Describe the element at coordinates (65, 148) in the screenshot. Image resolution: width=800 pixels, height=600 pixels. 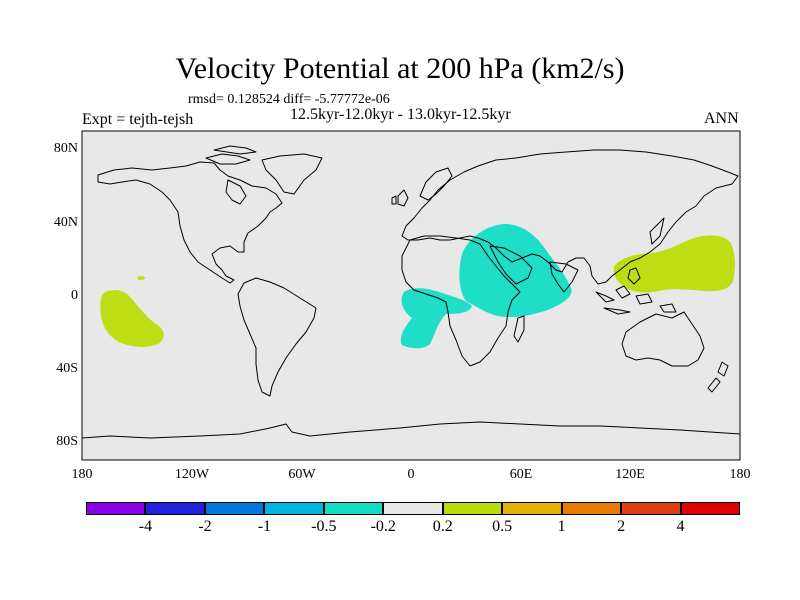
I see `lat-label: 80N` at that location.